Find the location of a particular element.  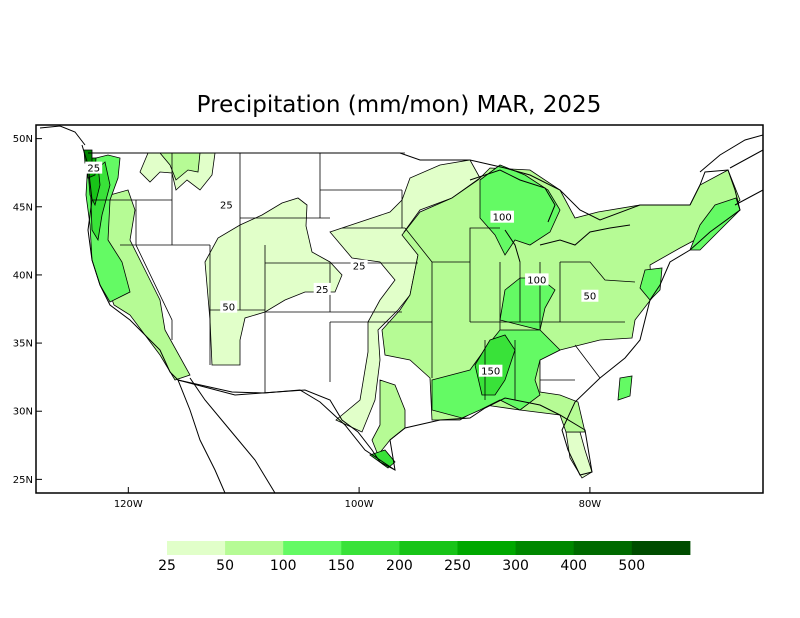

baja-coast is located at coordinates (201, 436).